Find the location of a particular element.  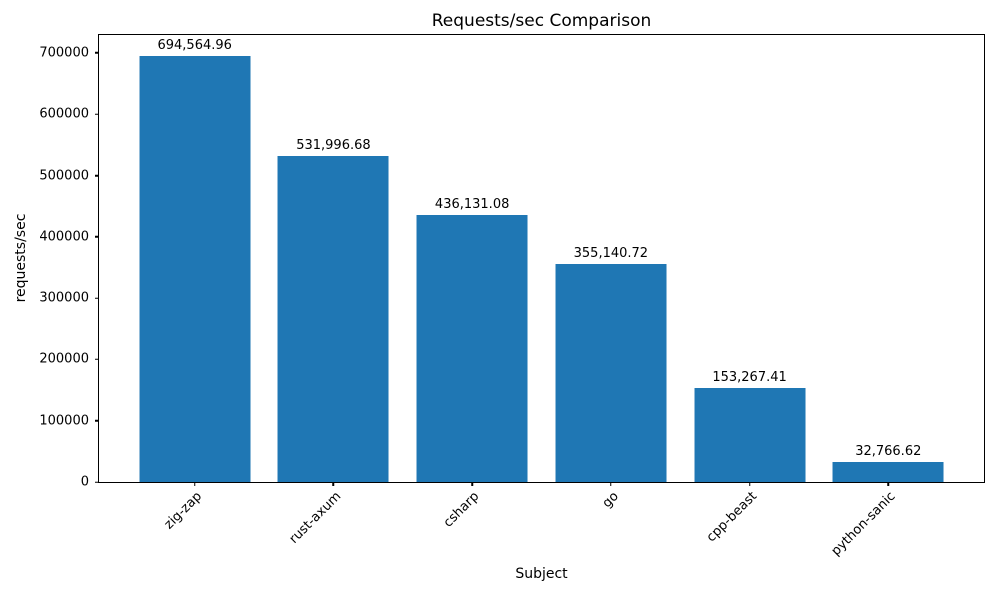

y-axis-label: requests/sec is located at coordinates (21, 258).